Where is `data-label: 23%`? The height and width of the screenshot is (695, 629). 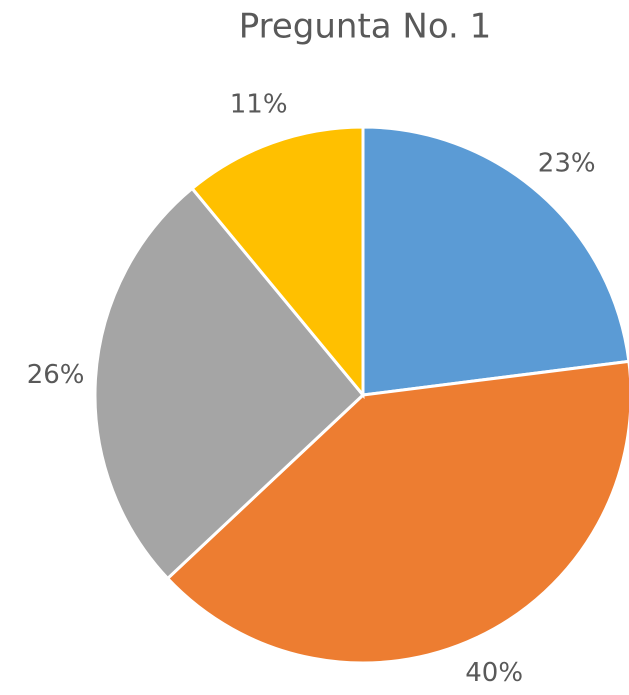
data-label: 23% is located at coordinates (567, 163).